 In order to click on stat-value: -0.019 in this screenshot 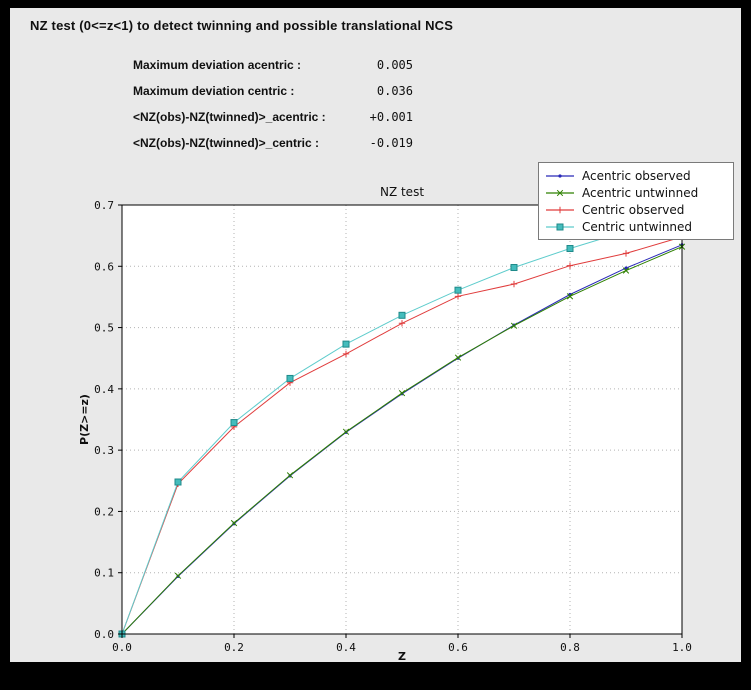, I will do `click(391, 143)`.